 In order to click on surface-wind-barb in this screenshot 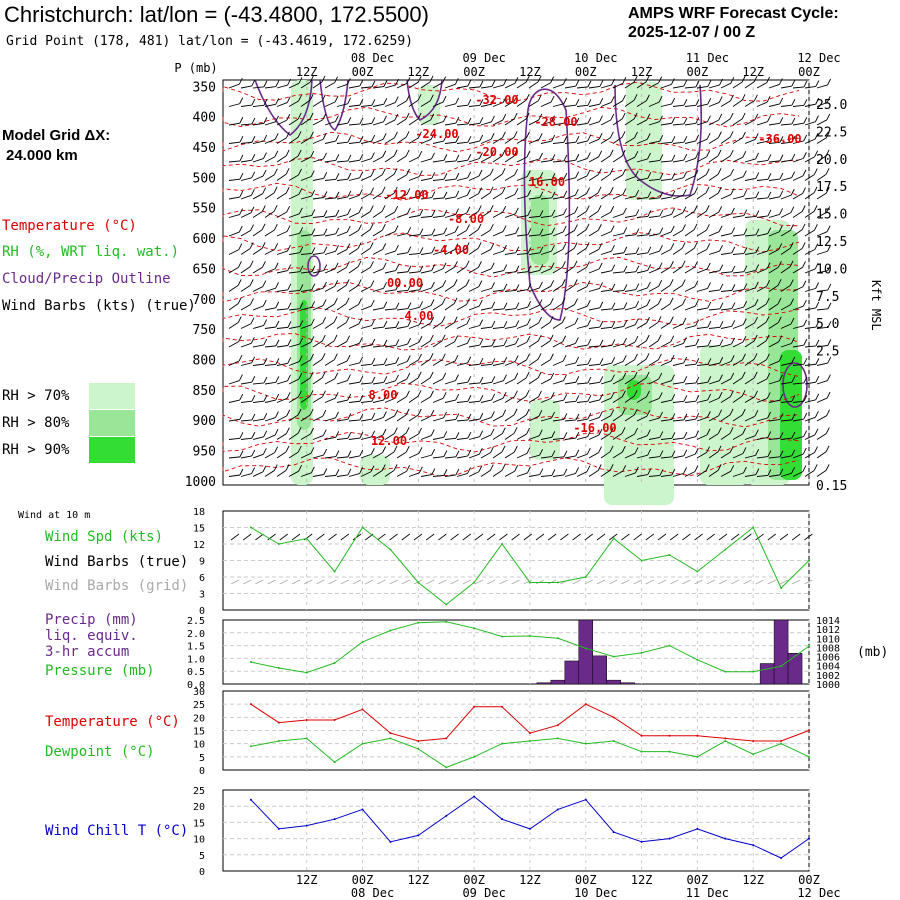, I will do `click(296, 537)`.